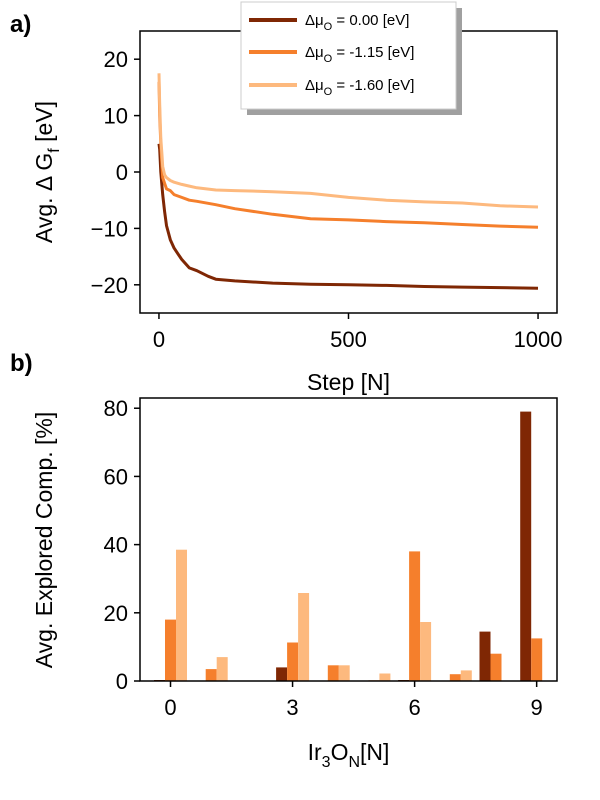  Describe the element at coordinates (21, 363) in the screenshot. I see `panel-b-label: b)` at that location.